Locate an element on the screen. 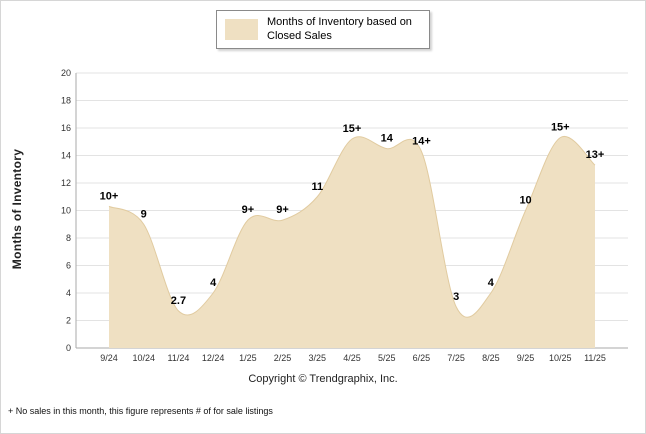 This screenshot has height=434, width=646. copyright: Copyright © Trendgraphix, Inc. is located at coordinates (323, 379).